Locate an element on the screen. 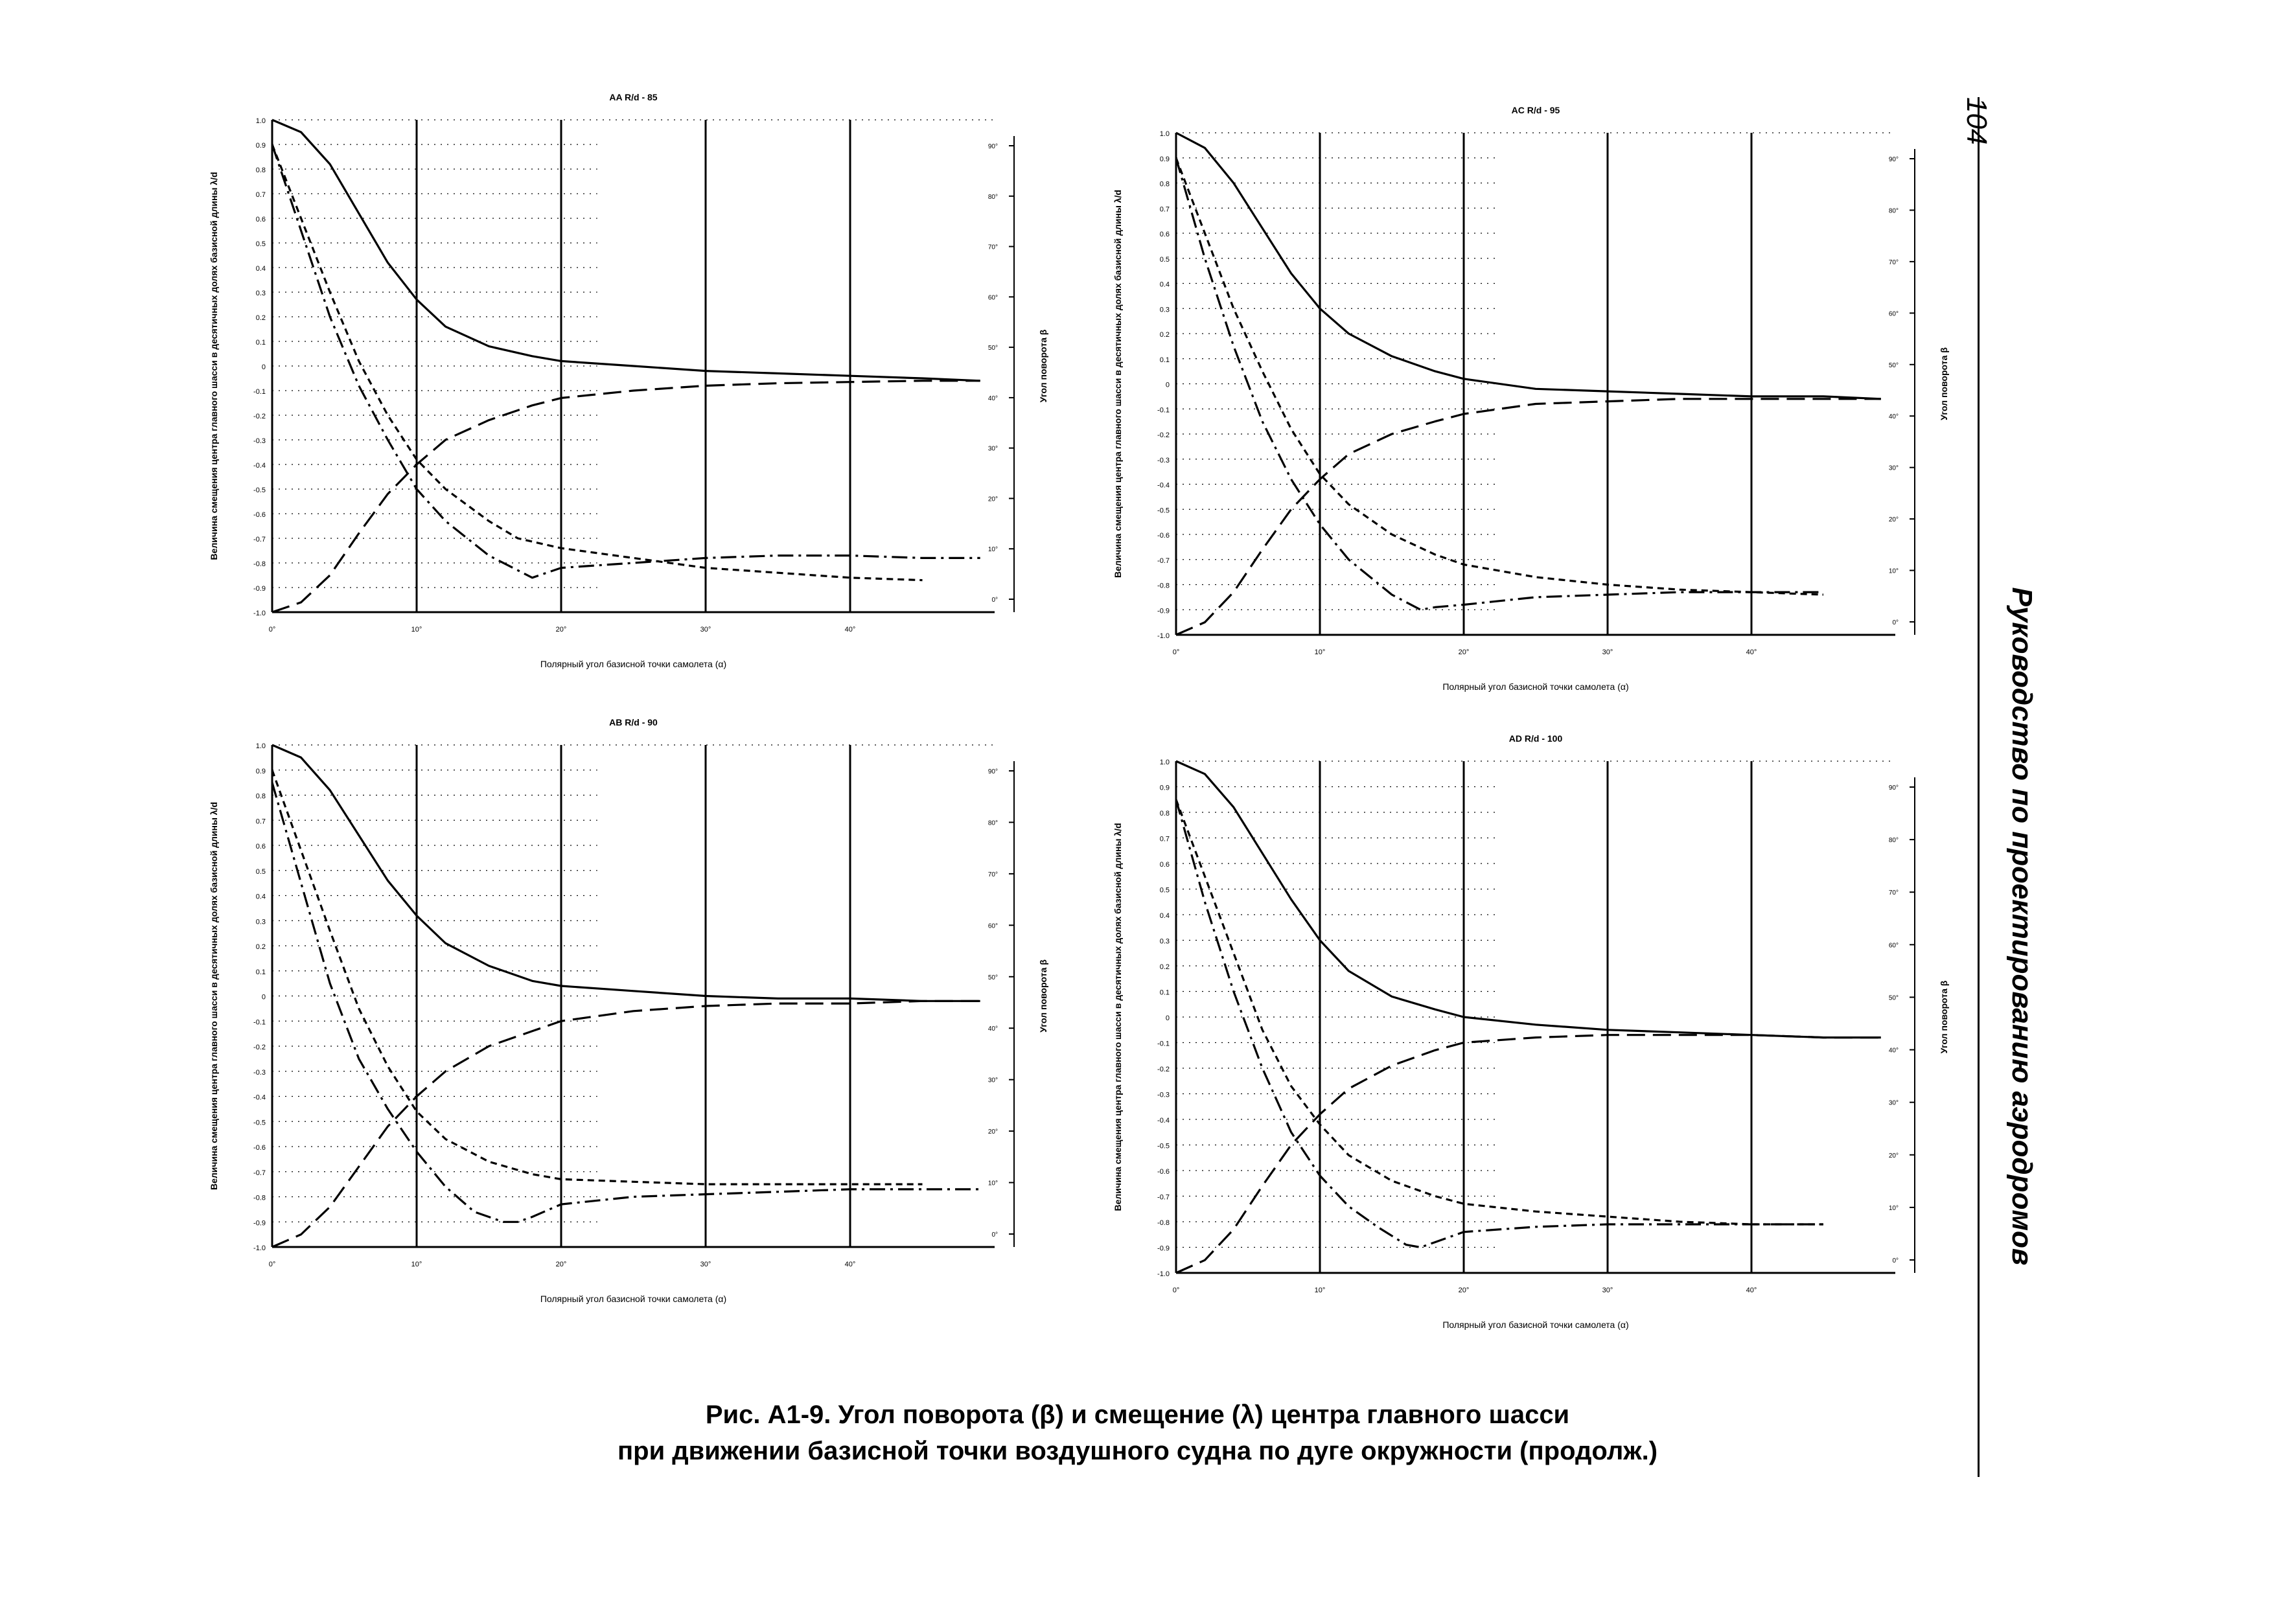  series-line-solid is located at coordinates (1528, 266).